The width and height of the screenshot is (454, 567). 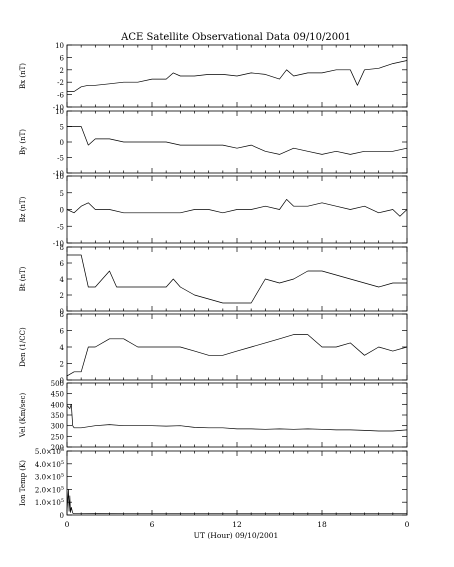 What do you see at coordinates (49, 502) in the screenshot?
I see `y-tick-label: 1.0×10⁵` at bounding box center [49, 502].